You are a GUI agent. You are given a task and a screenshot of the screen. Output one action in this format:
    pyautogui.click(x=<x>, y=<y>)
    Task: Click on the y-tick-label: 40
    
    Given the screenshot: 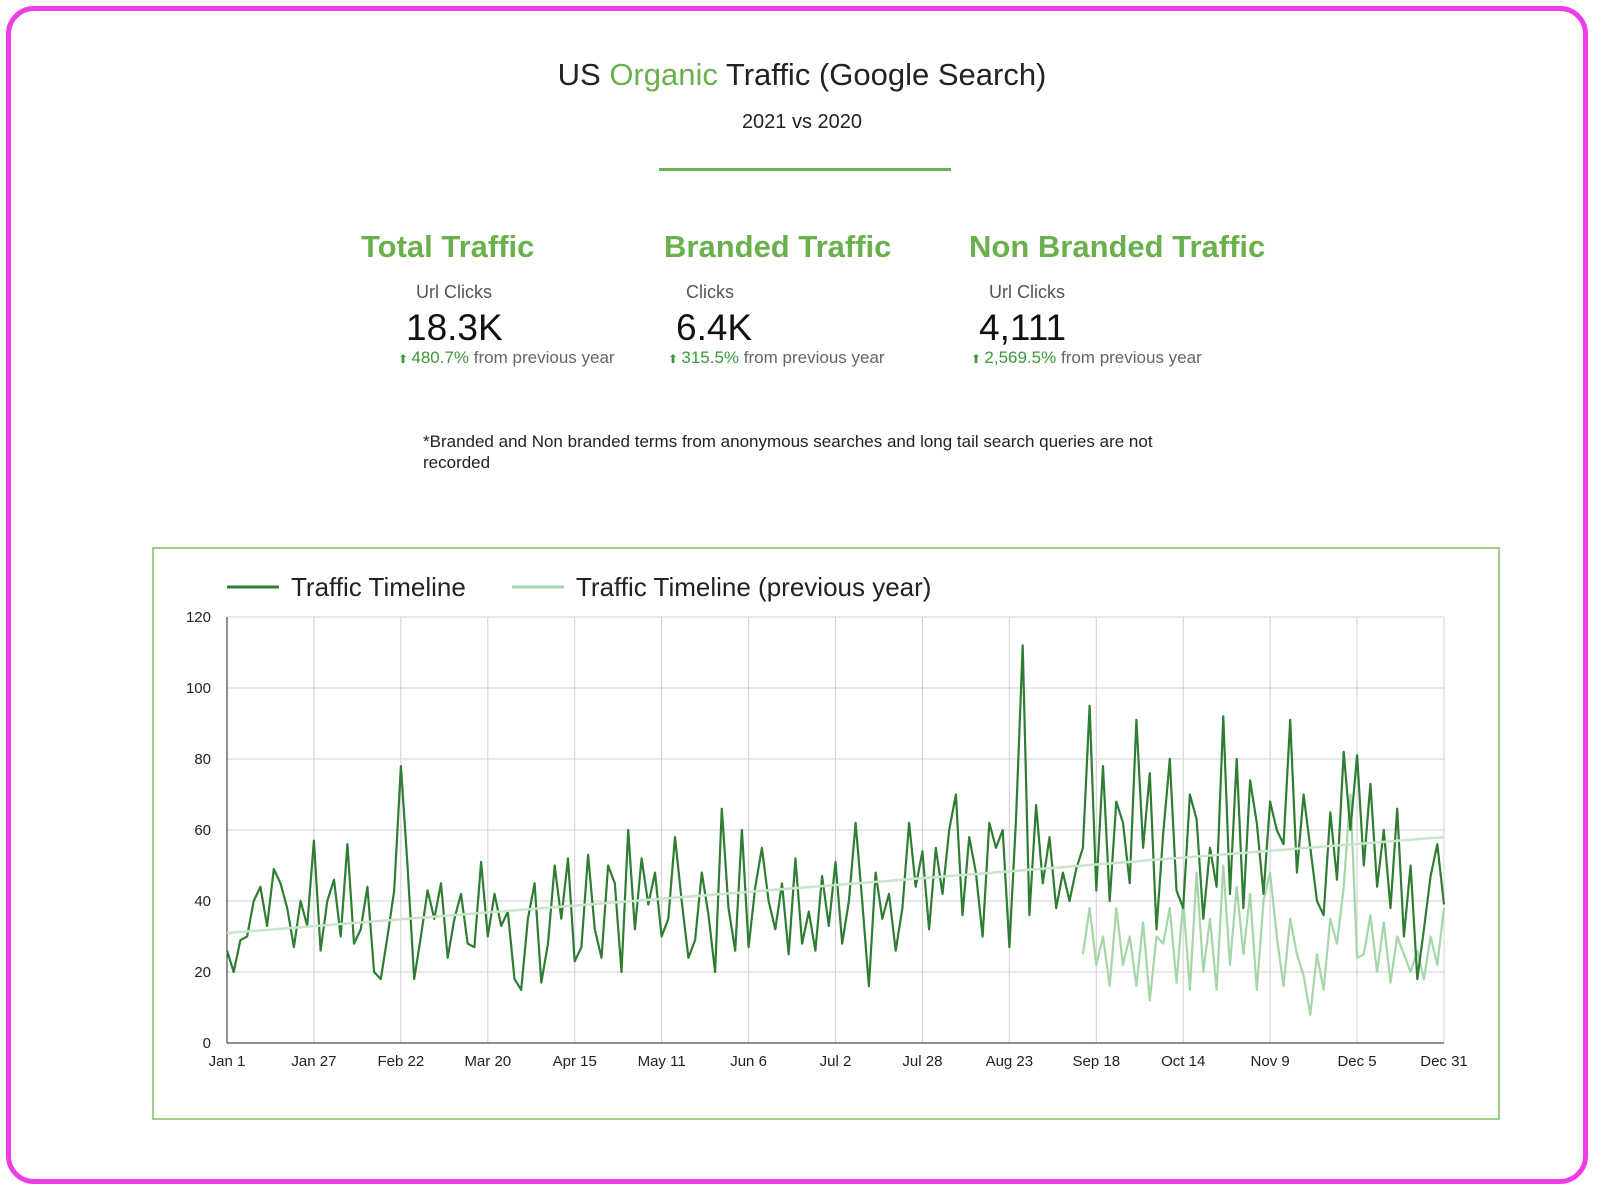 What is the action you would take?
    pyautogui.click(x=202, y=901)
    